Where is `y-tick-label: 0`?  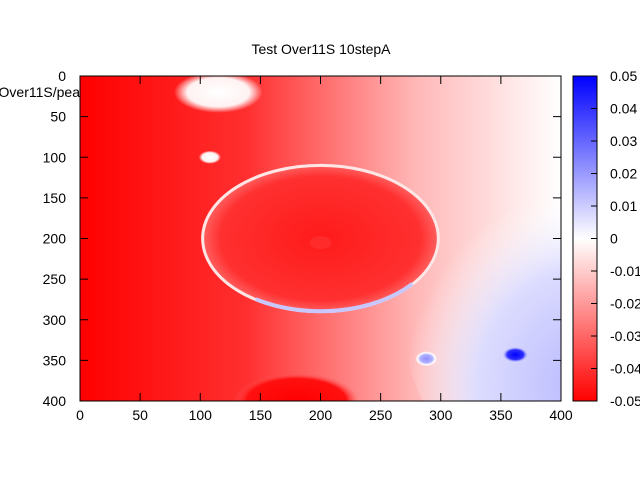 y-tick-label: 0 is located at coordinates (62, 76).